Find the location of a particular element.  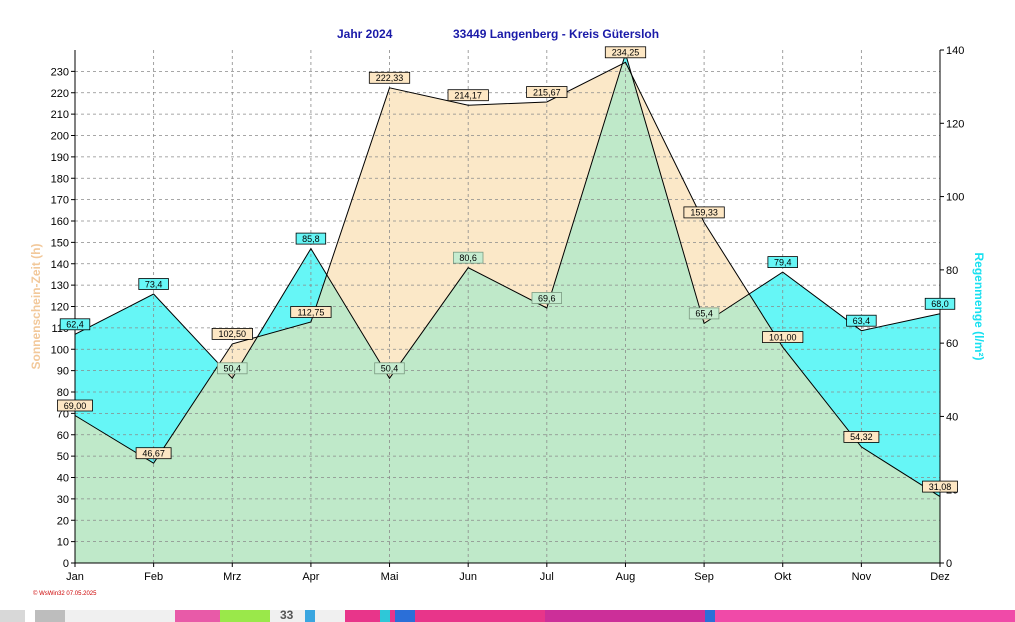

sunshine-data-label-text: 102,50 is located at coordinates (233, 334).